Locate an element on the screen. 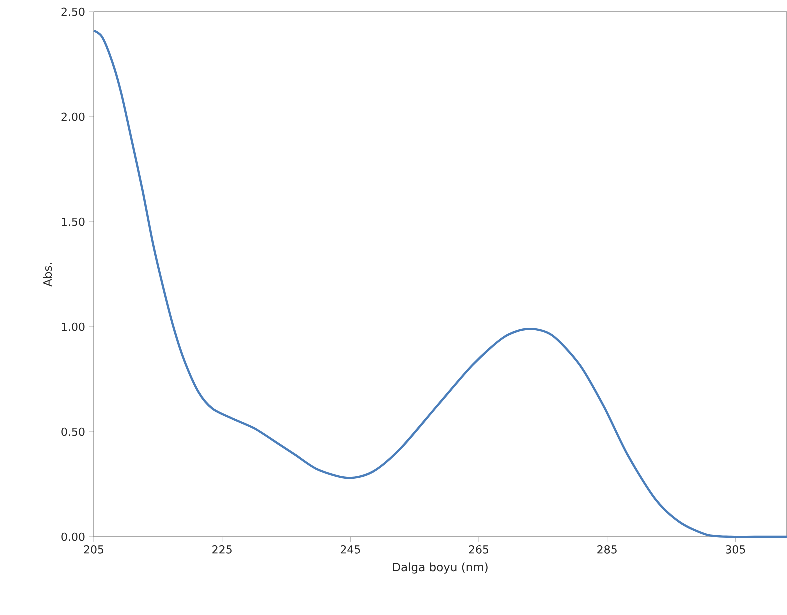  y-tick-label: 2.50 is located at coordinates (73, 12).